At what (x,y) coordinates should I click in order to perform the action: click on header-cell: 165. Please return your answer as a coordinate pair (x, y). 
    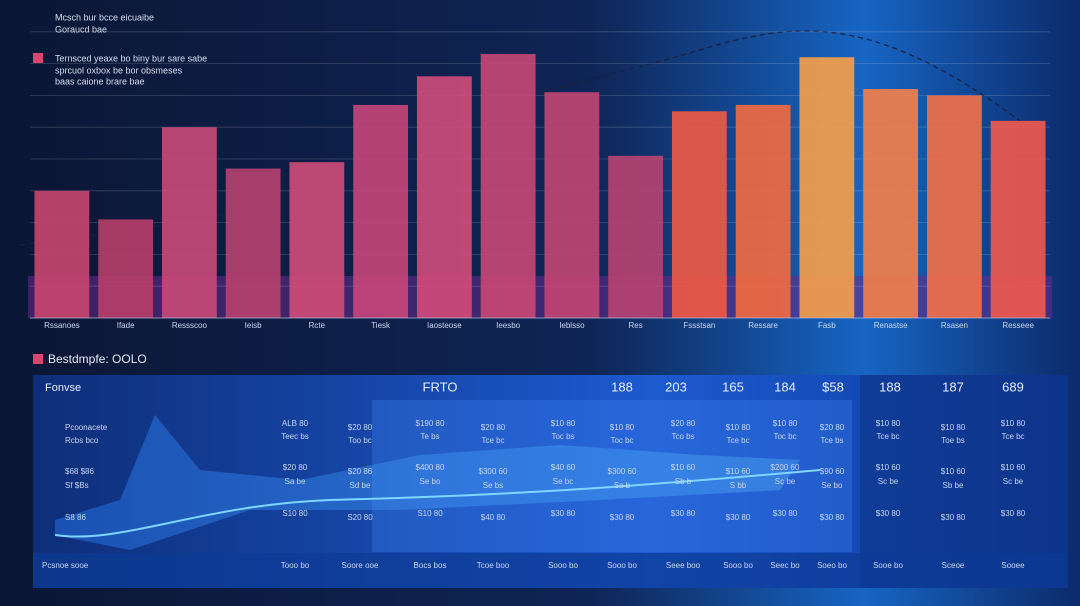
    Looking at the image, I should click on (733, 386).